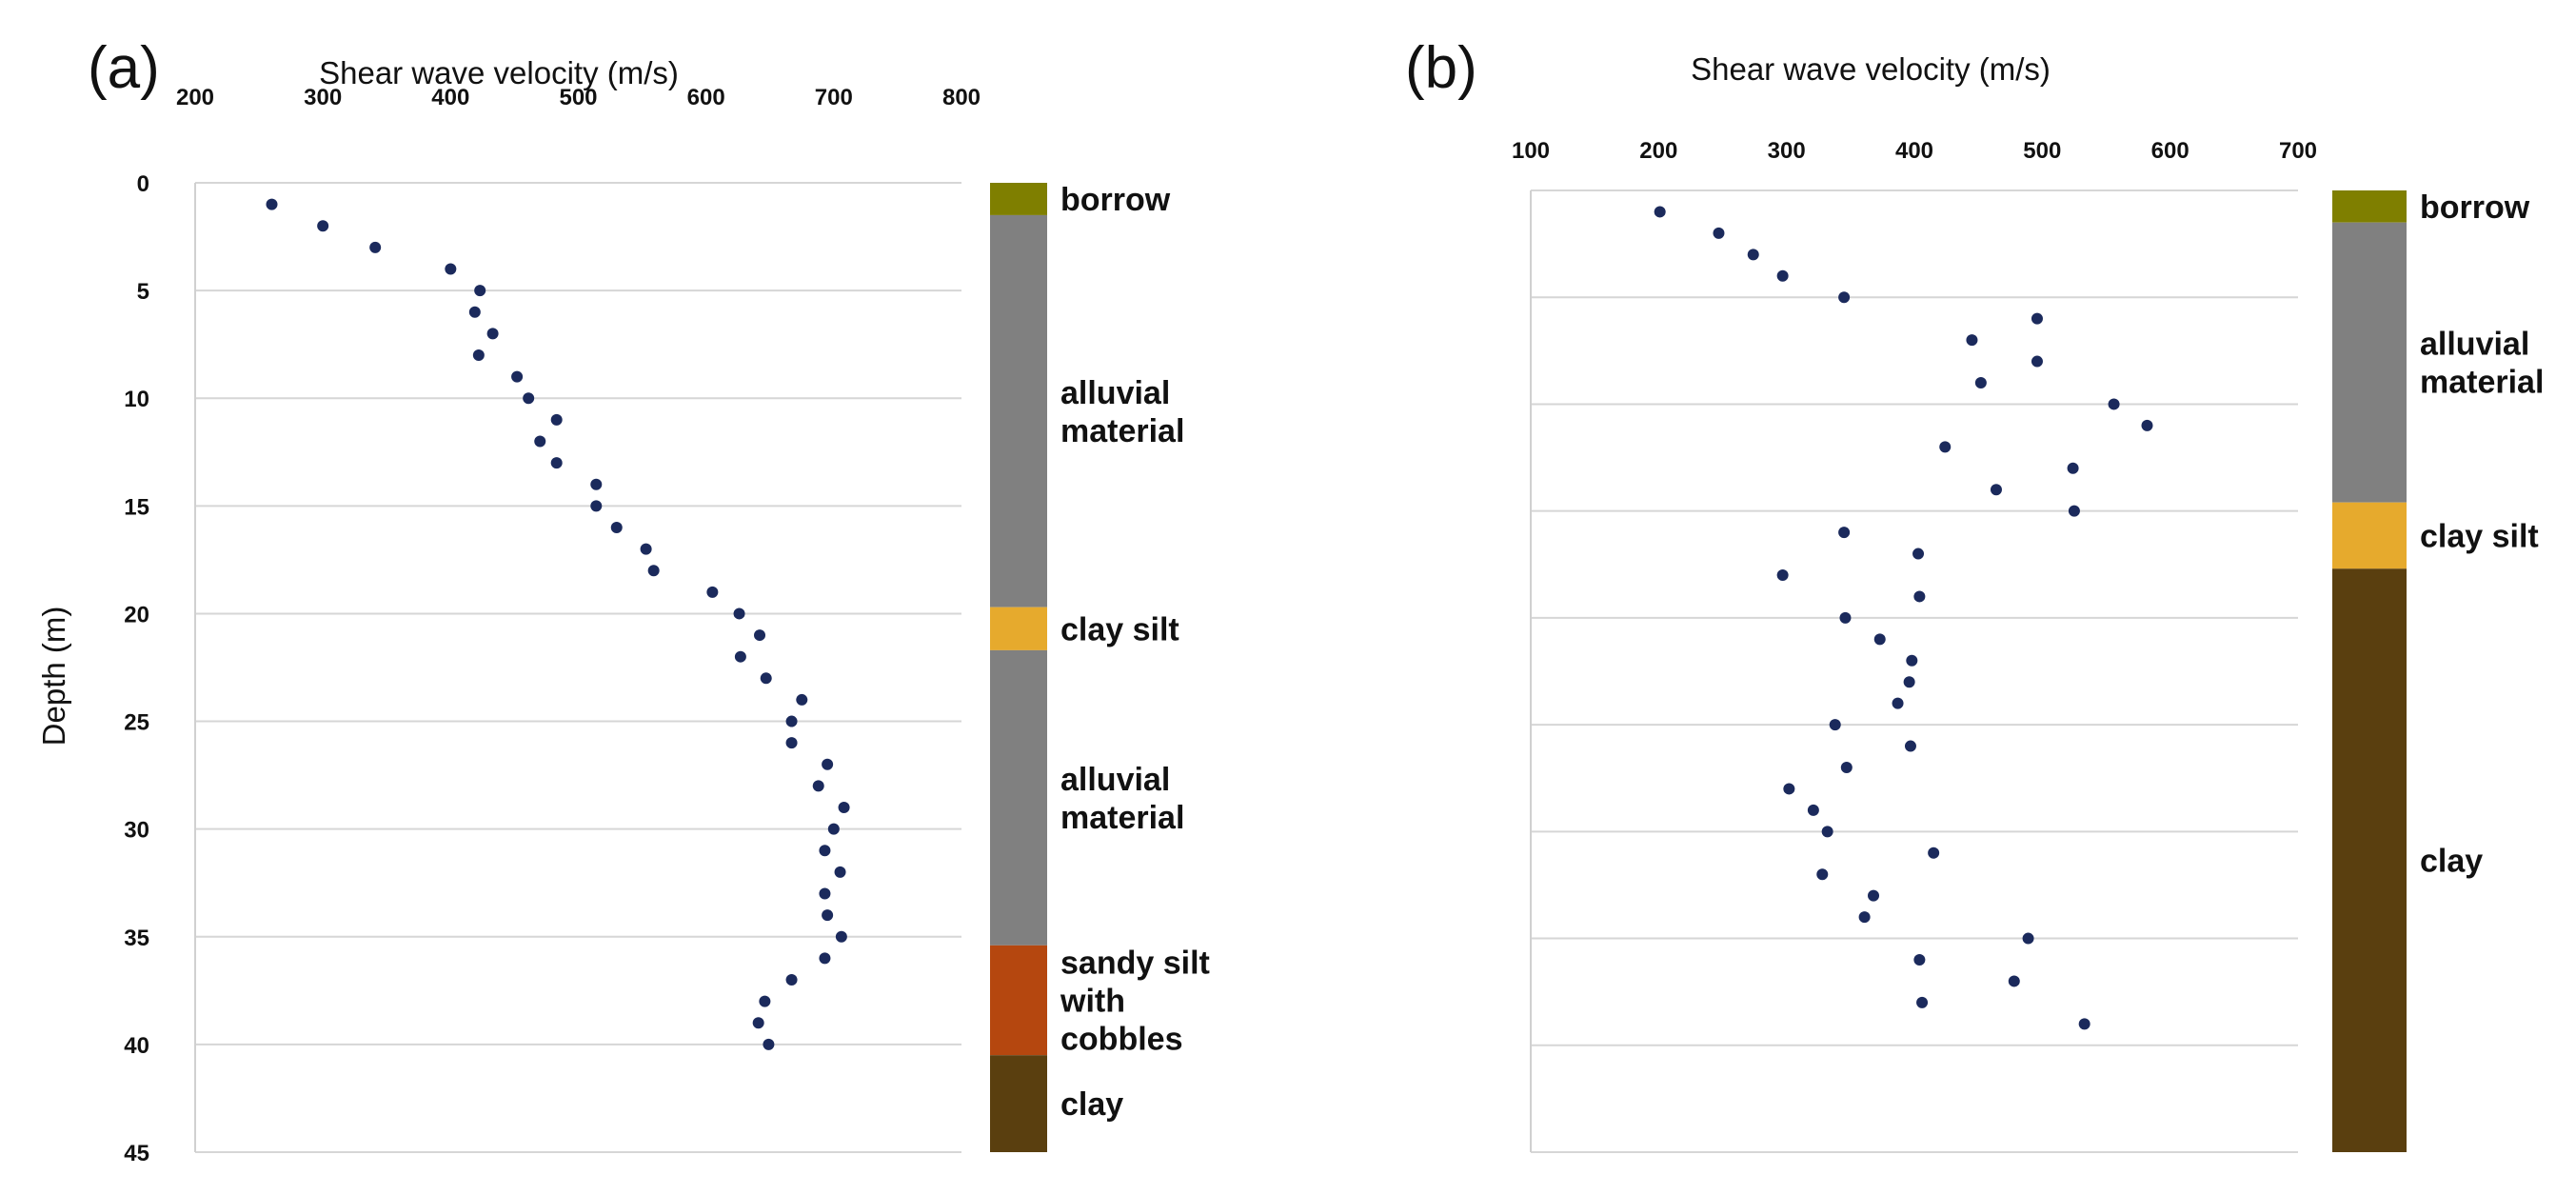 Image resolution: width=2576 pixels, height=1195 pixels. I want to click on panel-b-soil-label-line: material, so click(2482, 383).